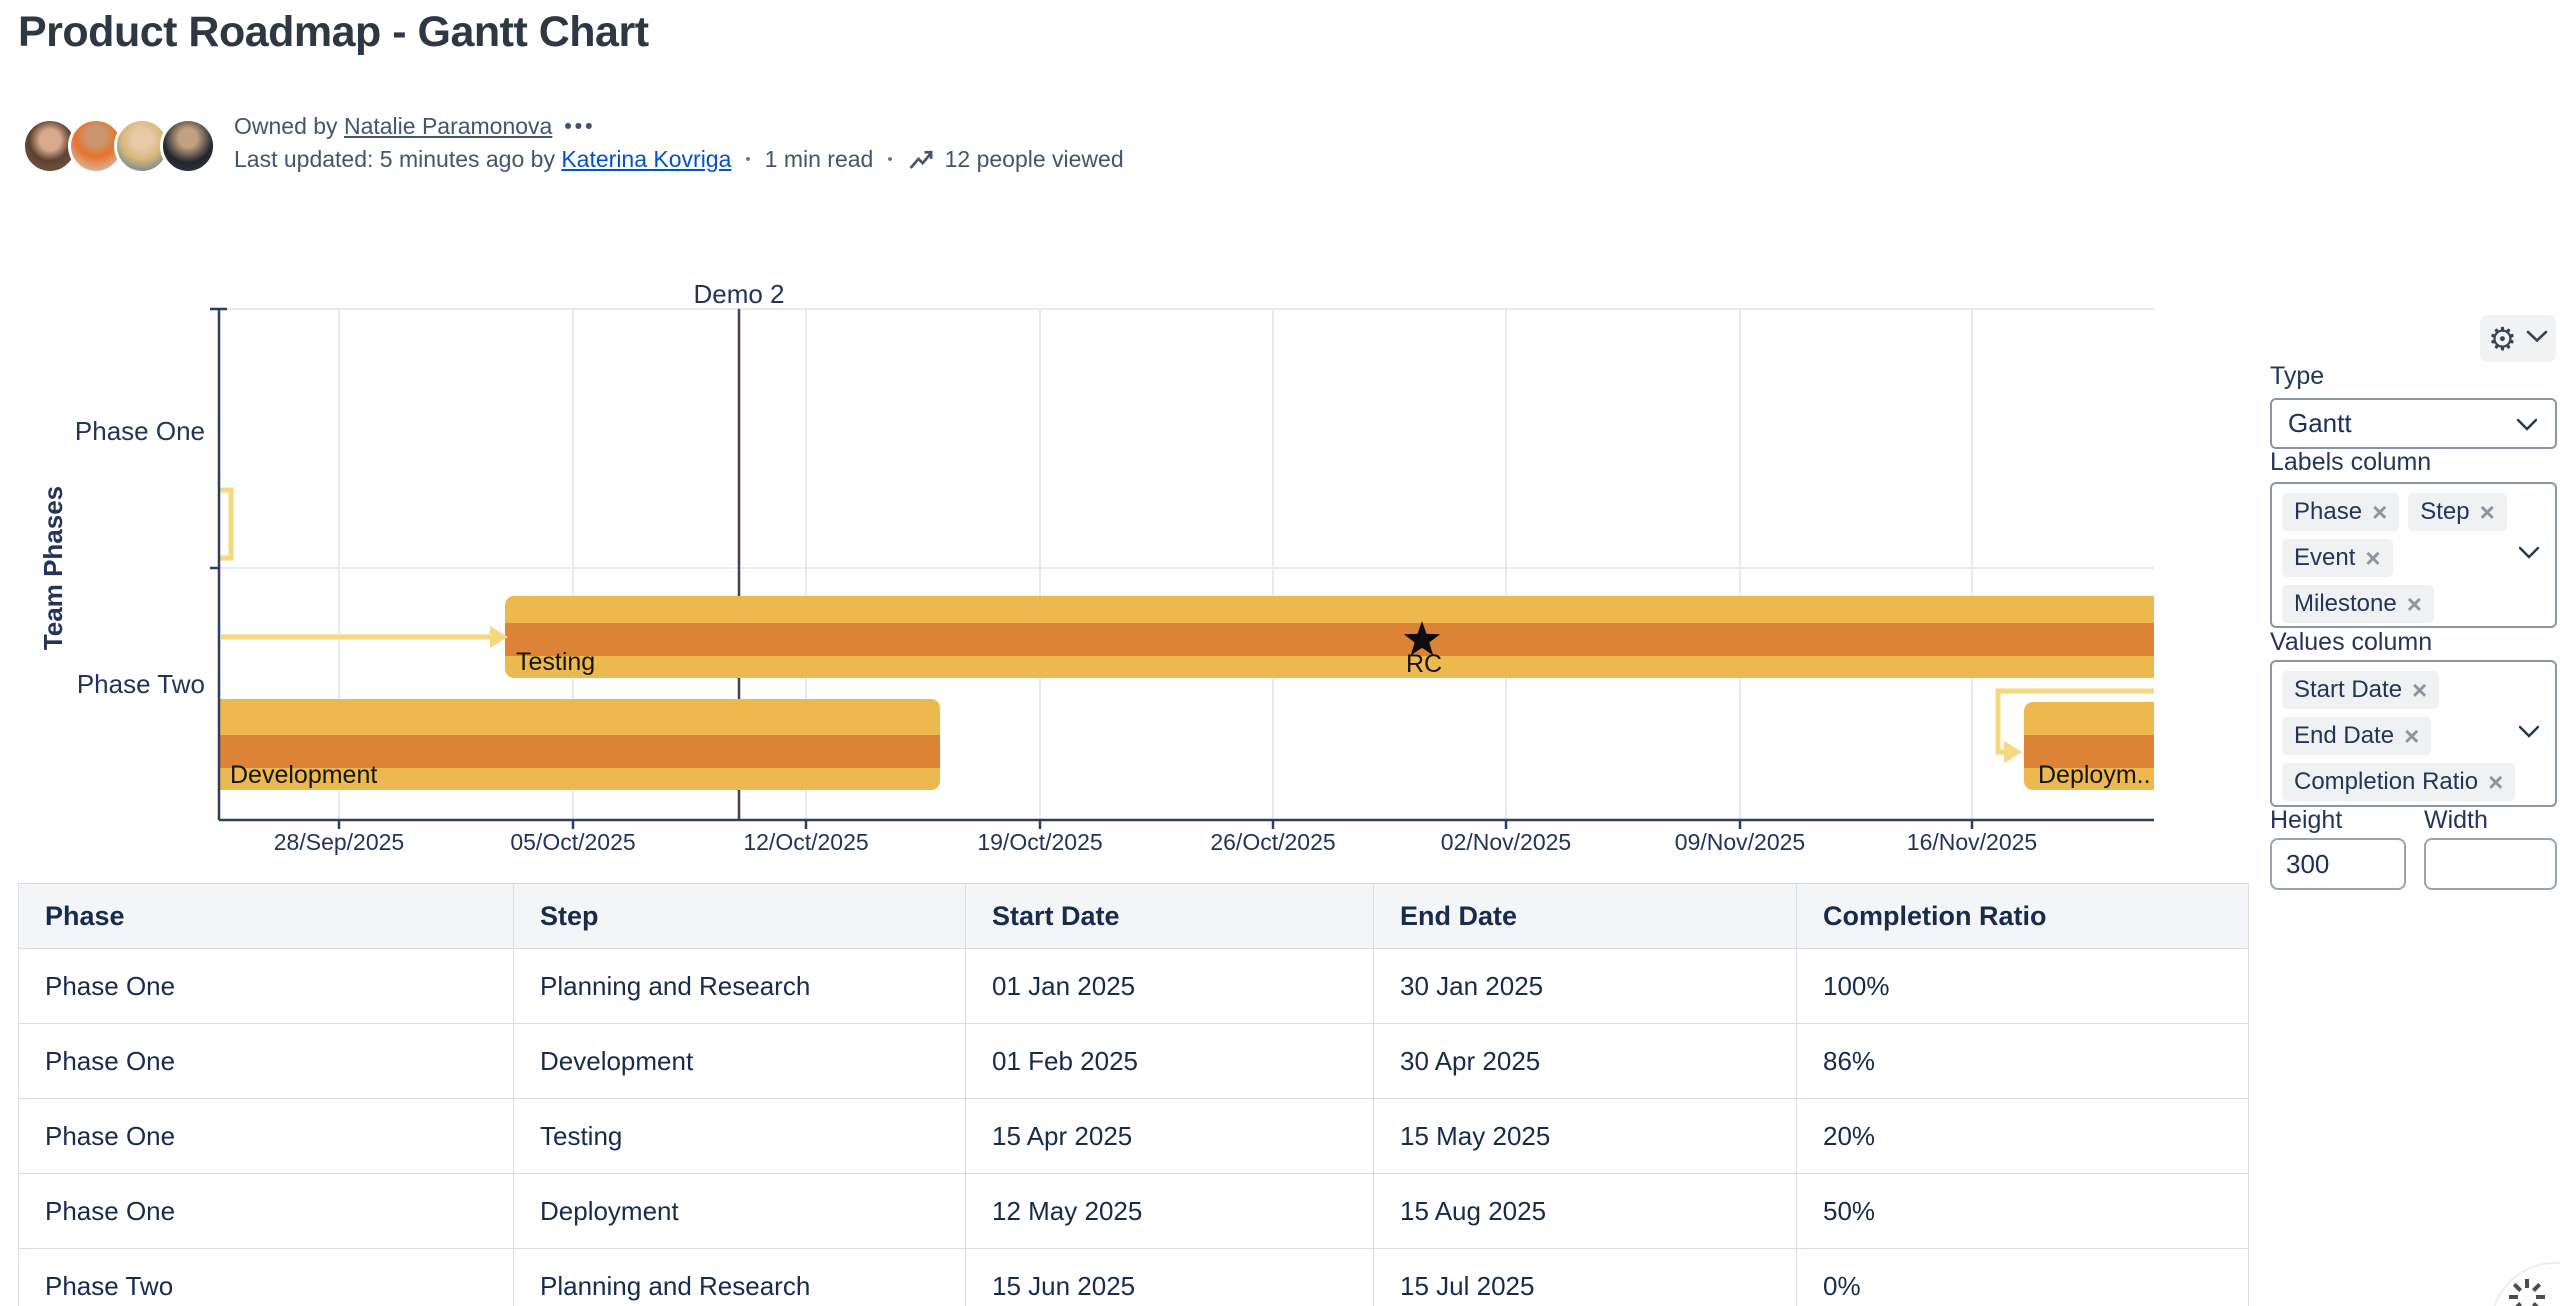  I want to click on owner-link: Natalie Paramonova, so click(448, 126).